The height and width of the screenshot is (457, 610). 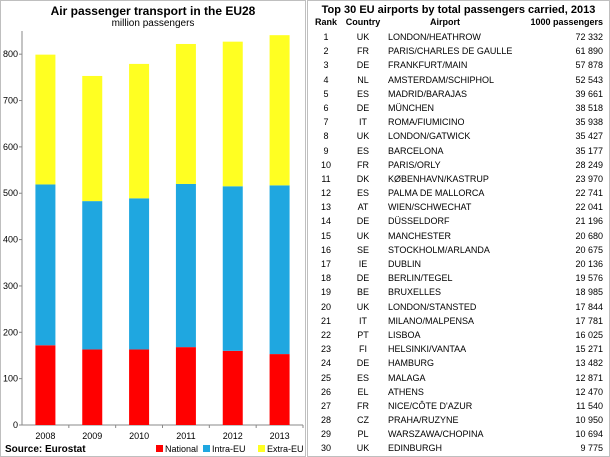 What do you see at coordinates (185, 436) in the screenshot?
I see `x-tick-label: 2011` at bounding box center [185, 436].